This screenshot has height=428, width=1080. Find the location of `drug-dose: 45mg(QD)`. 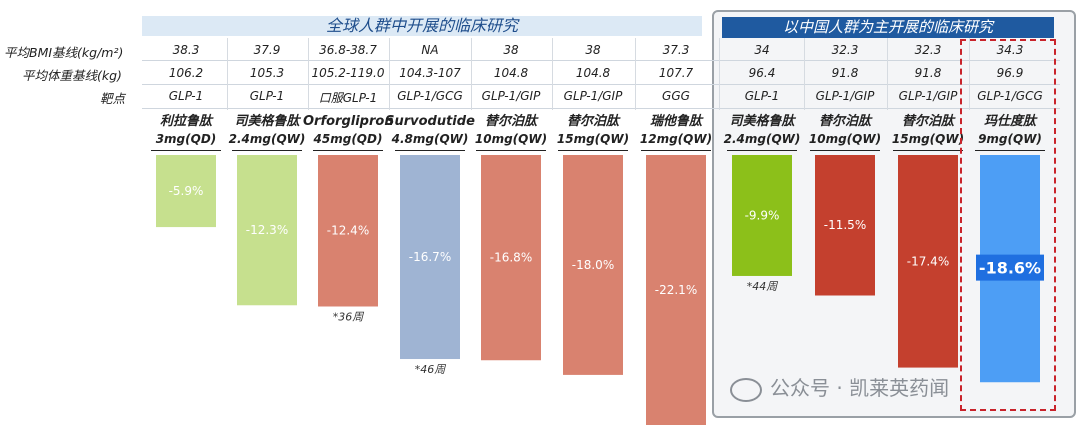

drug-dose: 45mg(QD) is located at coordinates (348, 139).